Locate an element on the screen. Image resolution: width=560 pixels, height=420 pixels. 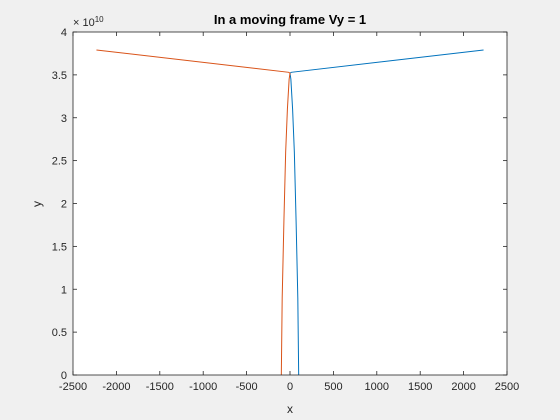
y-tick-label: 2.5 is located at coordinates (59, 162).